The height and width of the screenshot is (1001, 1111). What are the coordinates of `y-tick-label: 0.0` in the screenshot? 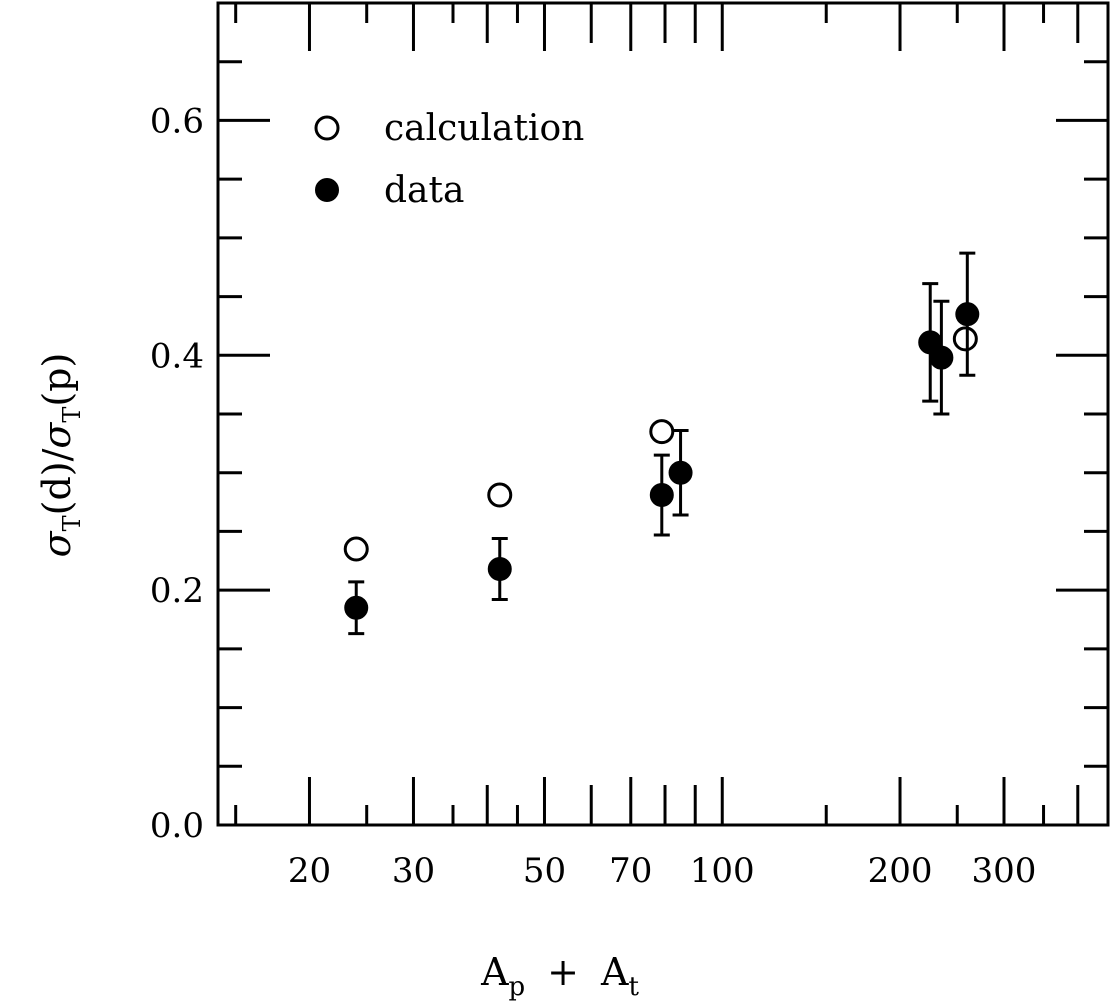 It's located at (177, 826).